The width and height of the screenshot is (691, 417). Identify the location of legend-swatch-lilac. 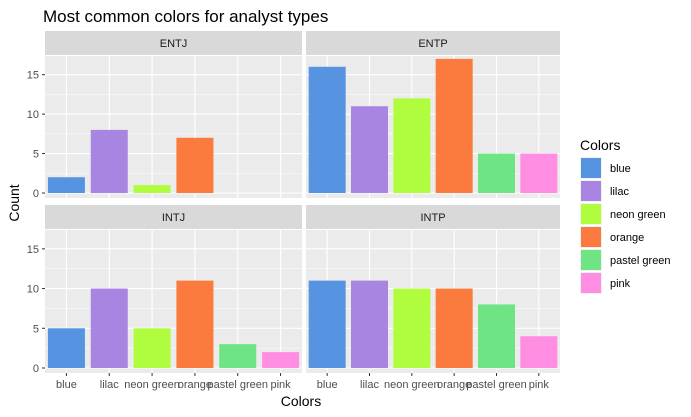
(591, 191).